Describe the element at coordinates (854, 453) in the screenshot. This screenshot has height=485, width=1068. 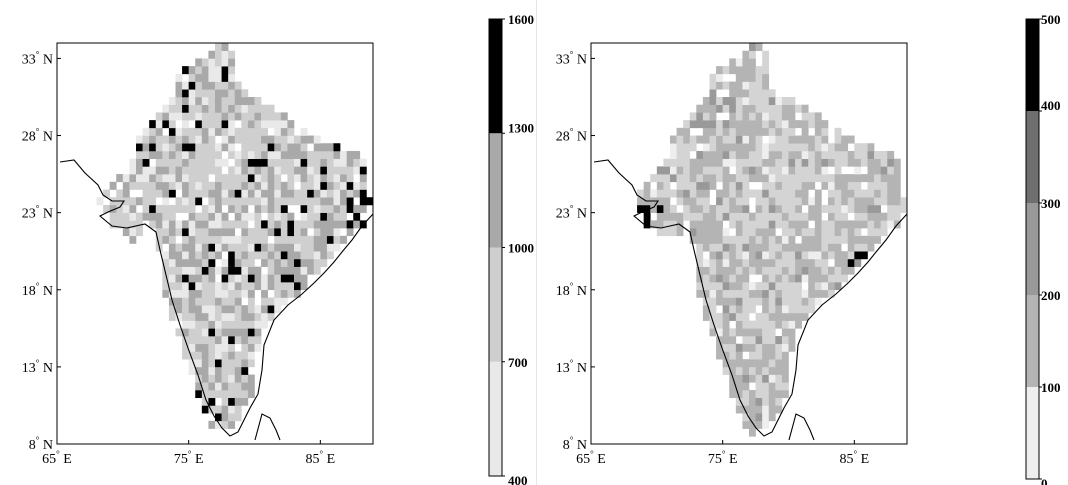
I see `lon-tick: 85° E` at that location.